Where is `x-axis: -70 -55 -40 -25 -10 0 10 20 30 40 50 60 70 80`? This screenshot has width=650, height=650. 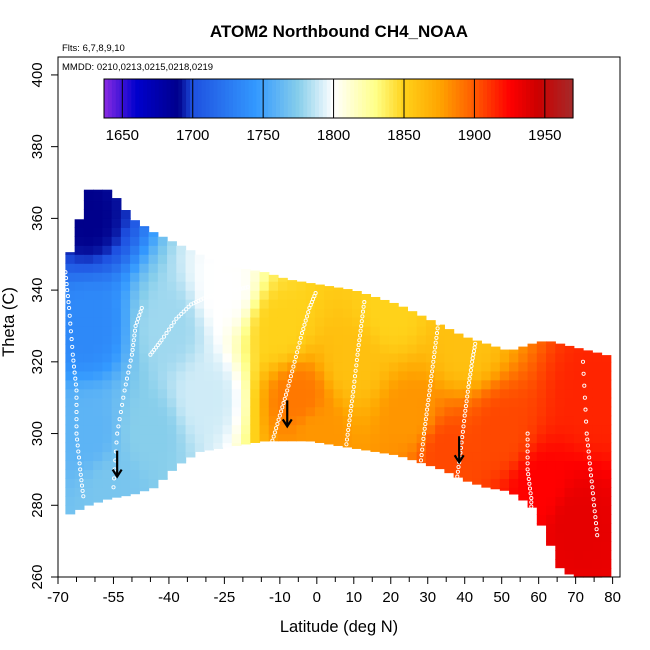
x-axis: -70 -55 -40 -25 -10 0 10 20 30 40 50 60 70 80 is located at coordinates (334, 591).